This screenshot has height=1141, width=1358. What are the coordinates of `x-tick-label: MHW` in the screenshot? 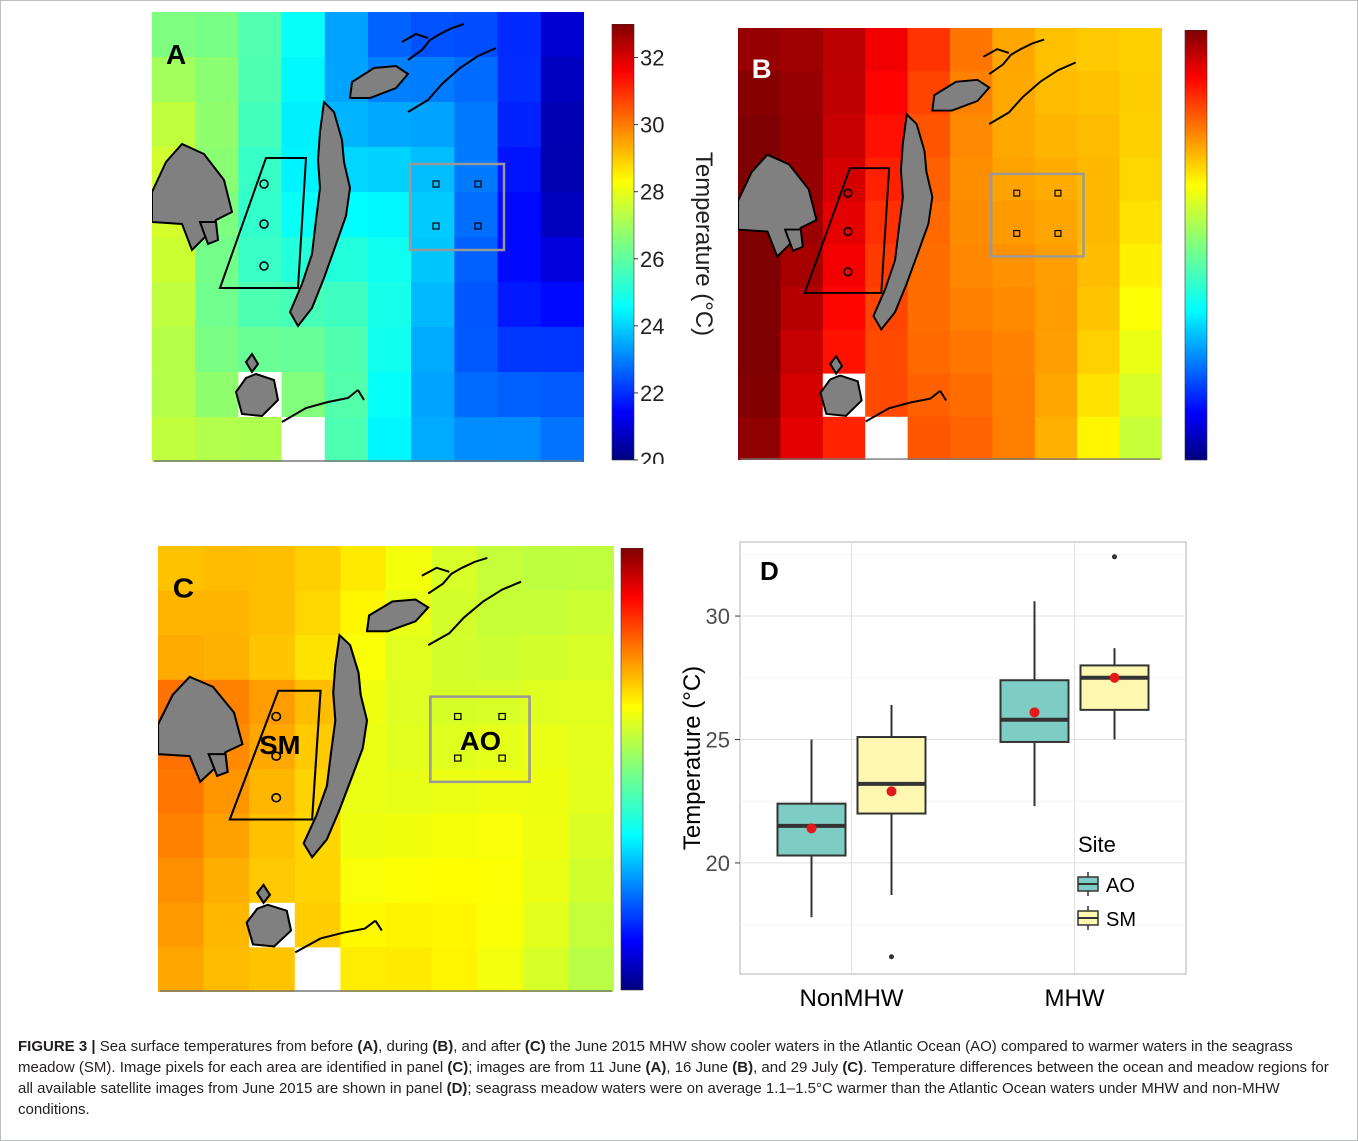 It's located at (1075, 997).